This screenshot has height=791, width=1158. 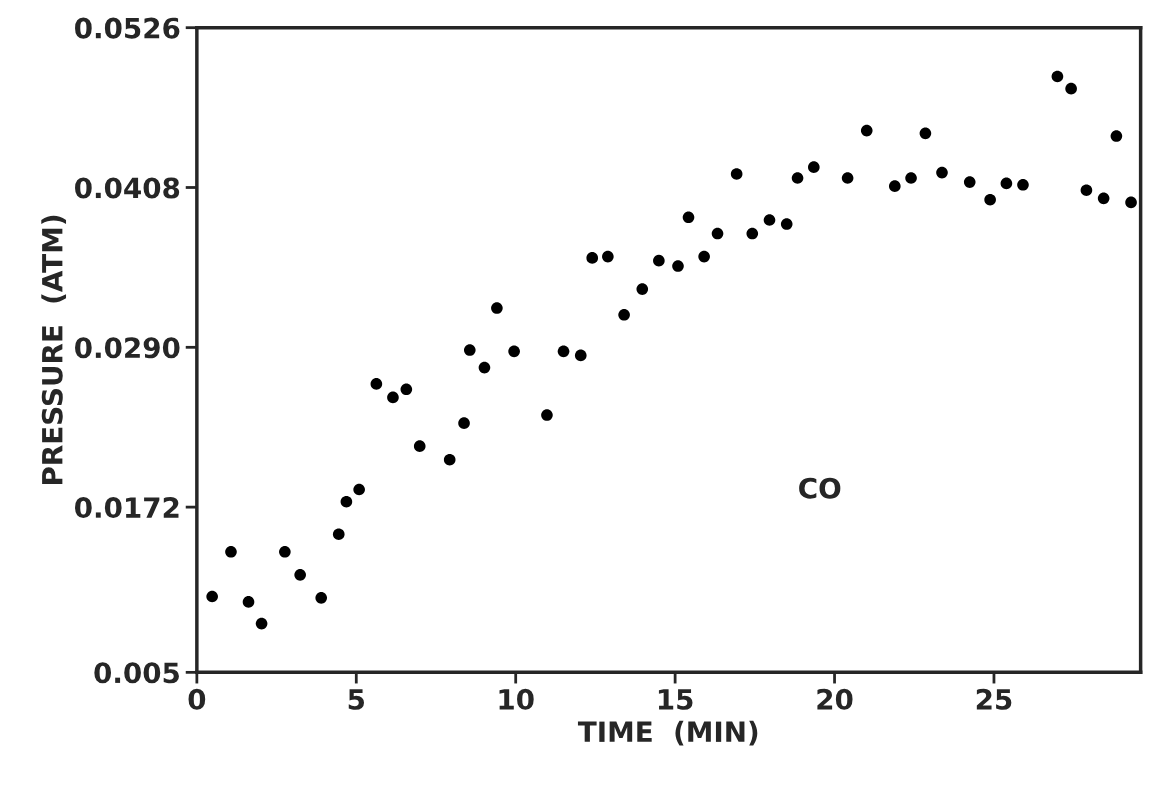 I want to click on y-tick-label: 0.0290, so click(x=127, y=348).